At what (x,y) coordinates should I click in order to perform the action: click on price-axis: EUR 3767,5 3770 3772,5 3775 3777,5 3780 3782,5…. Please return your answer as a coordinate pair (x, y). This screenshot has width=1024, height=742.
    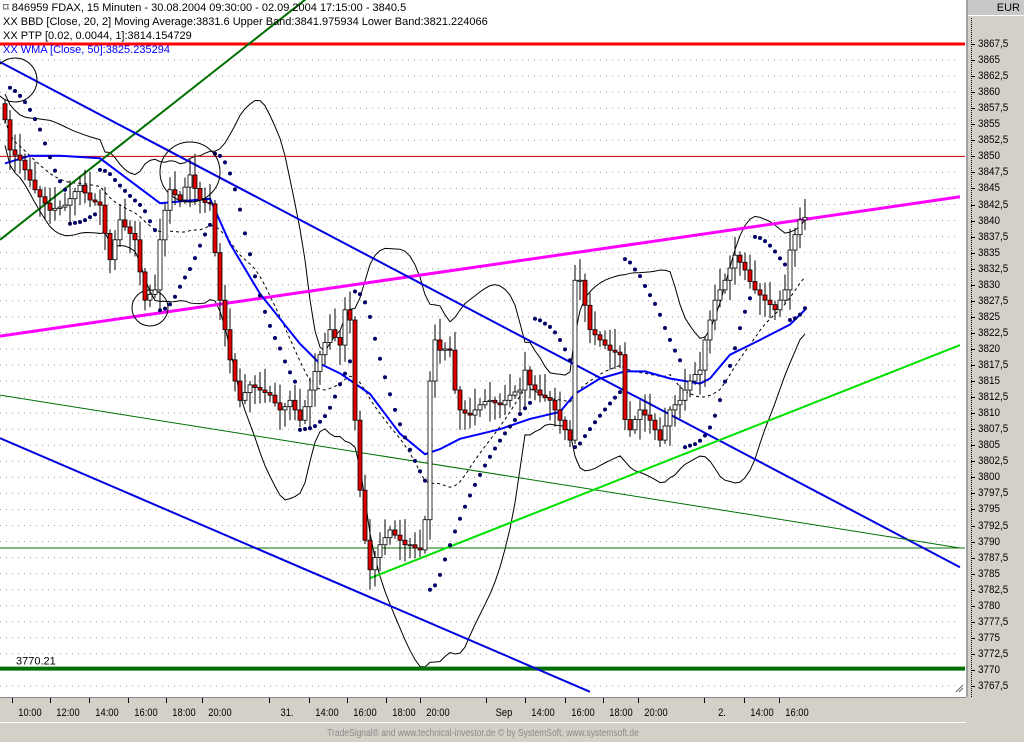
    Looking at the image, I should click on (995, 348).